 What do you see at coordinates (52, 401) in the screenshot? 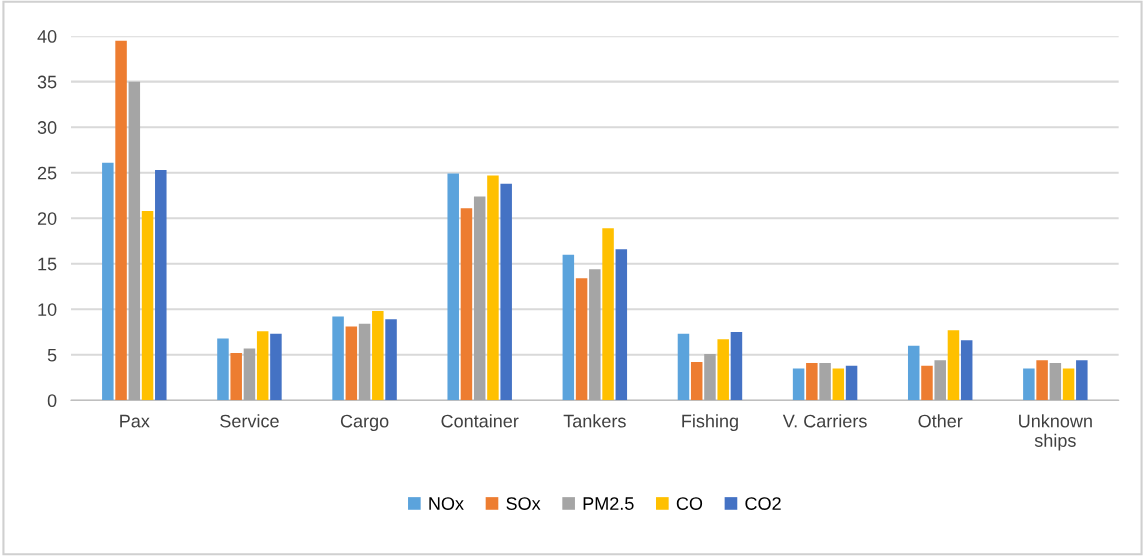
I see `y-tick-label: 0` at bounding box center [52, 401].